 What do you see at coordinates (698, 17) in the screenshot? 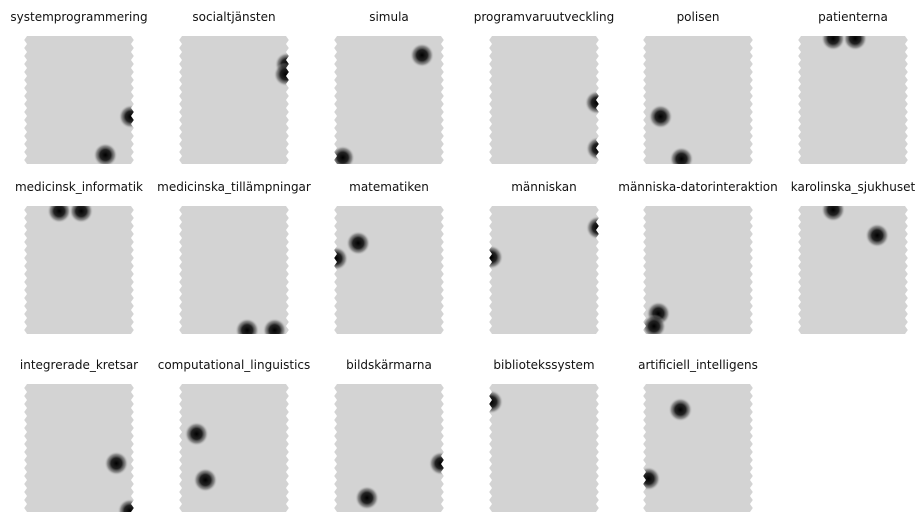
I see `map-label: polisen` at bounding box center [698, 17].